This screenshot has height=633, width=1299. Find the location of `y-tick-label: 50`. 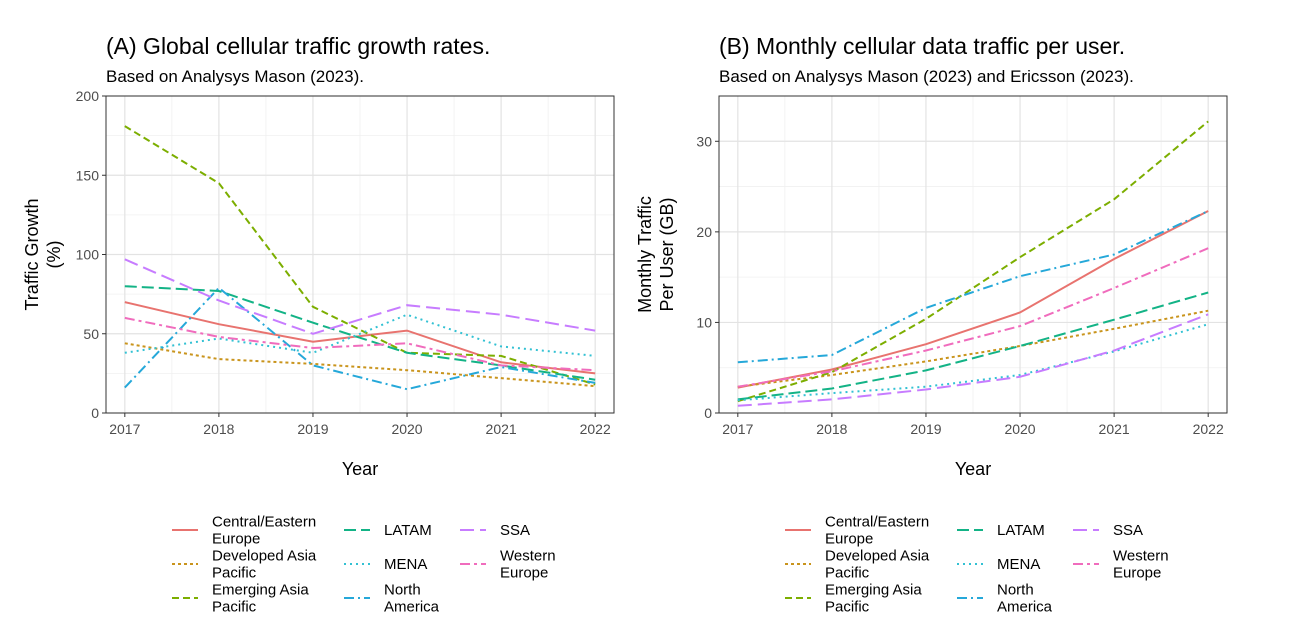

y-tick-label: 50 is located at coordinates (91, 334).